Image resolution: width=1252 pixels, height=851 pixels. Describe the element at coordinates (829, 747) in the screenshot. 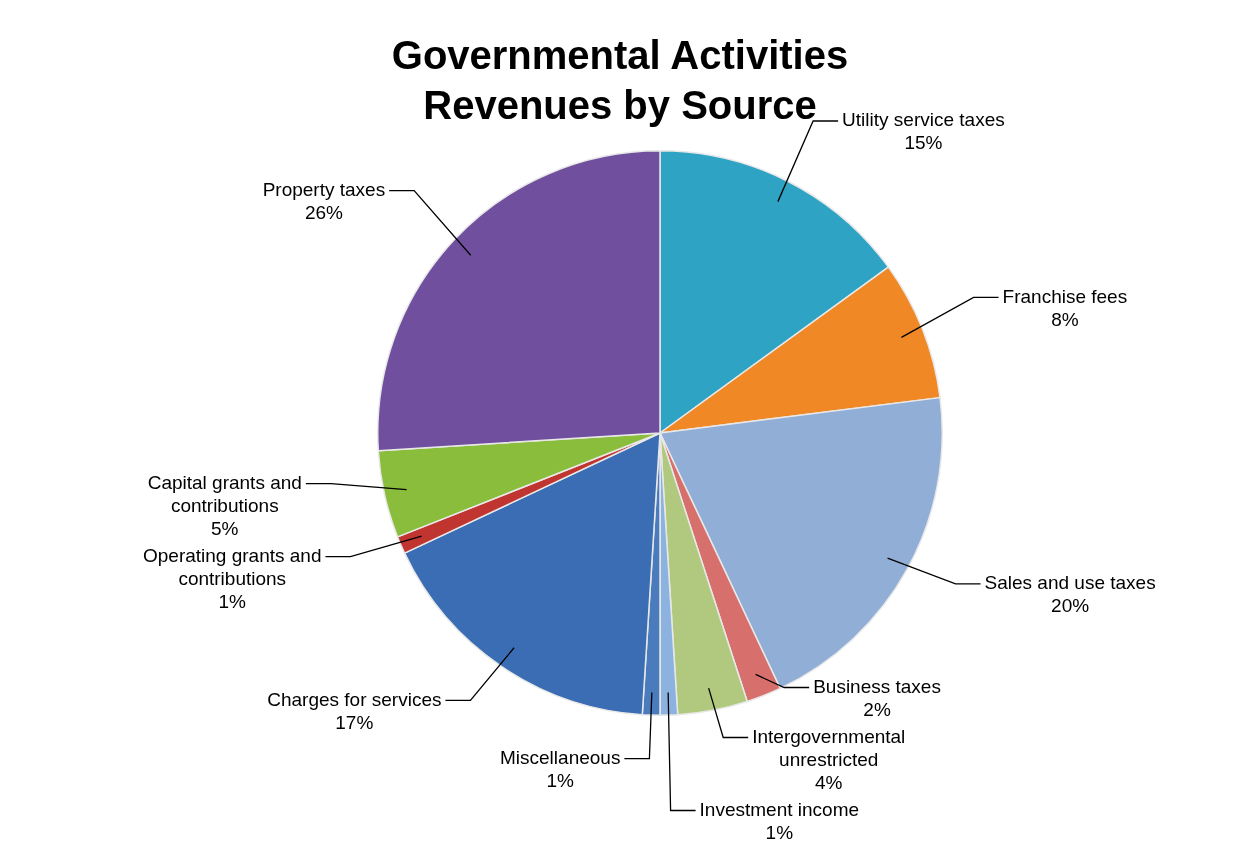

I see `slice-label: Intergovernmental unrestricted` at that location.